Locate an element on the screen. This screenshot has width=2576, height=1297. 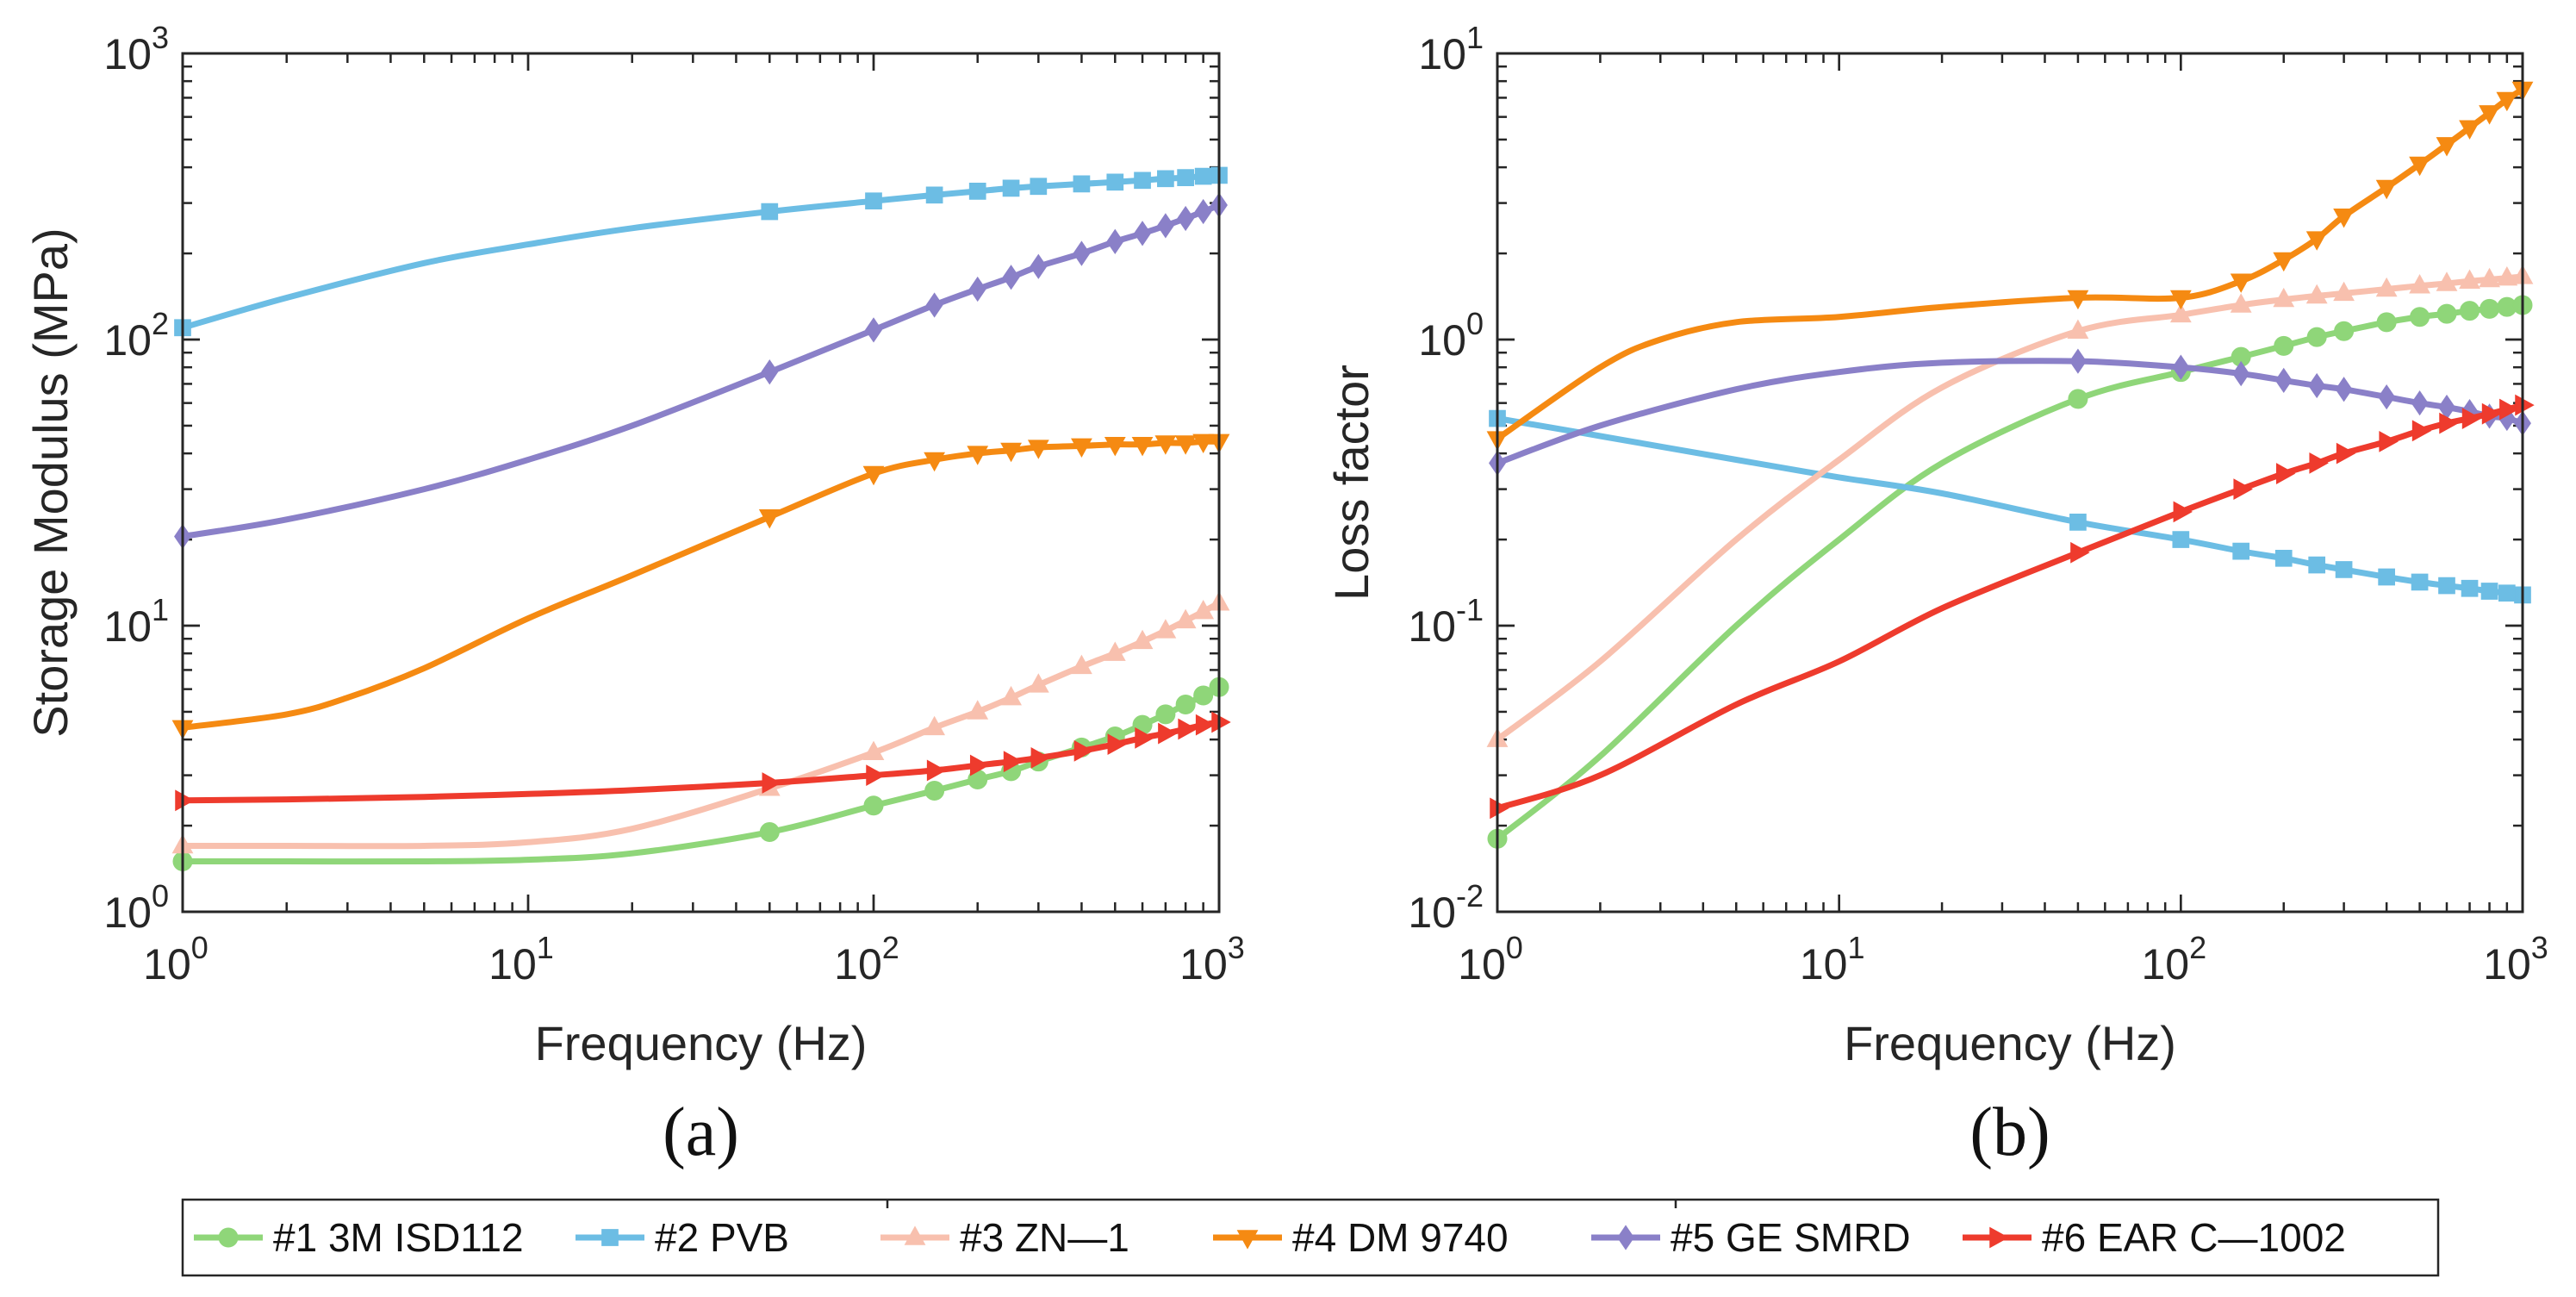
y-tick-label: 10⁰ is located at coordinates (136, 908).